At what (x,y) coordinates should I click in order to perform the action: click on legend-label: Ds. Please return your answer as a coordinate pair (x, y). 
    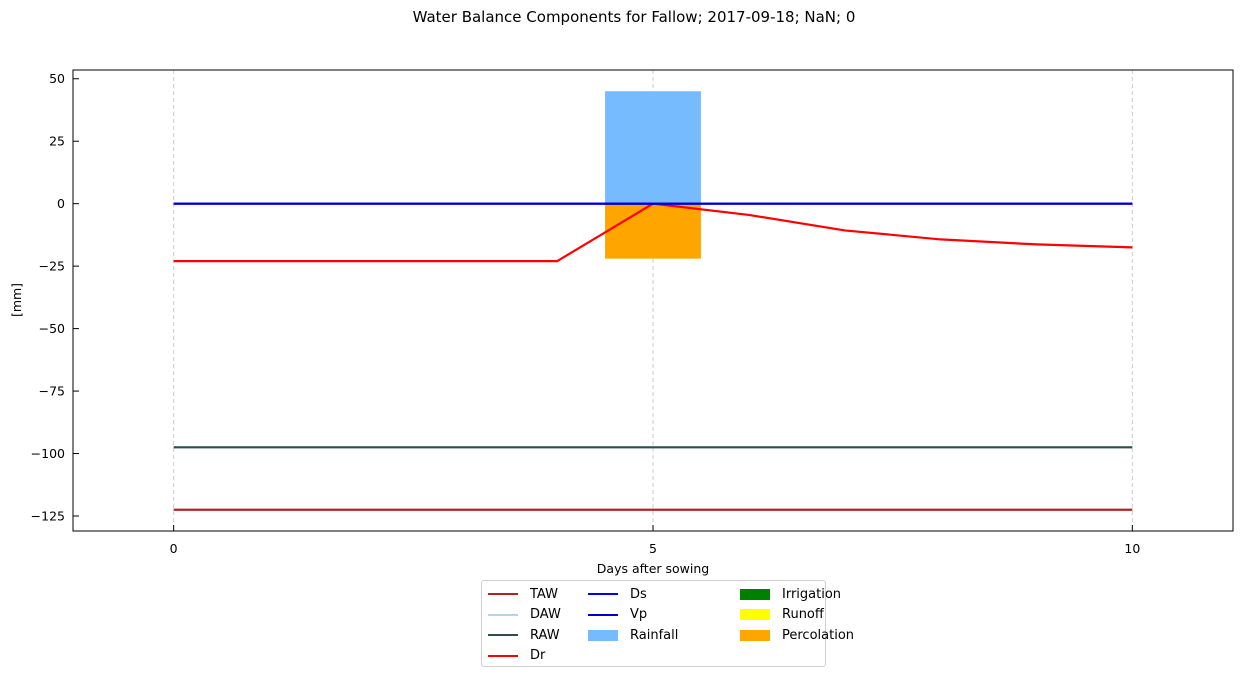
    Looking at the image, I should click on (638, 594).